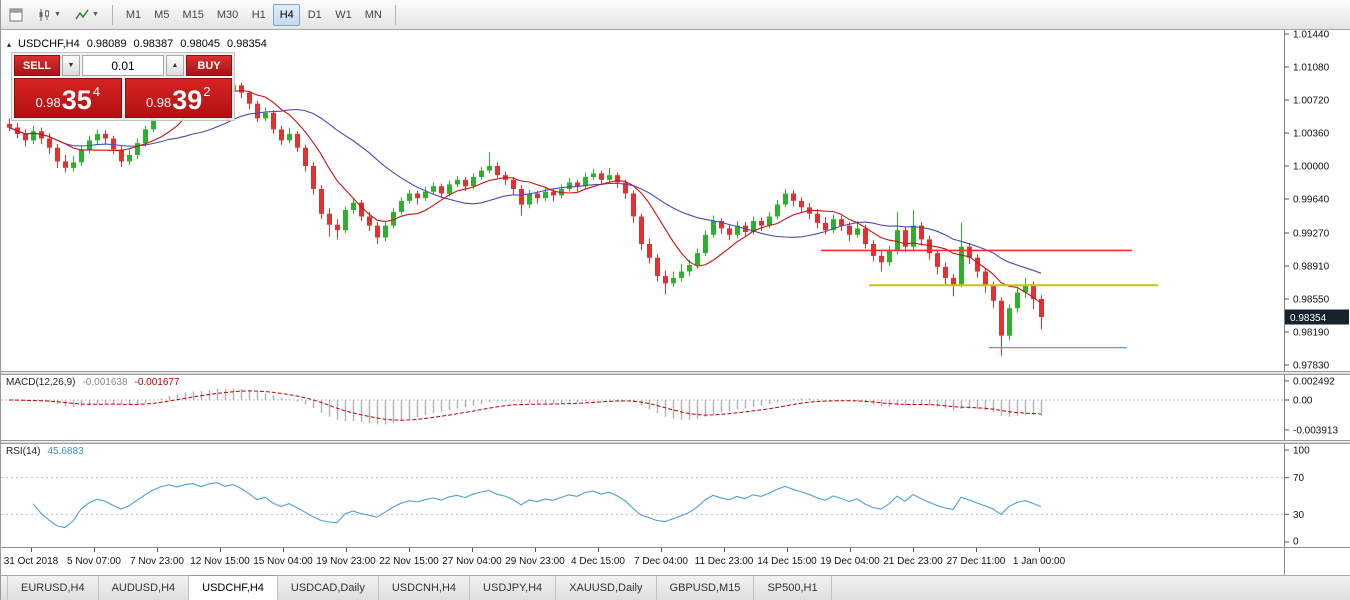  Describe the element at coordinates (158, 102) in the screenshot. I see `buy-price-prefix: 0.98` at that location.